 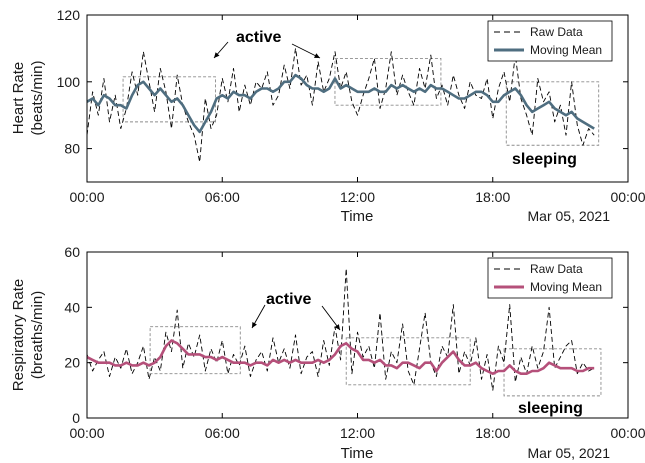 I want to click on y-tick-label: 100, so click(x=69, y=82).